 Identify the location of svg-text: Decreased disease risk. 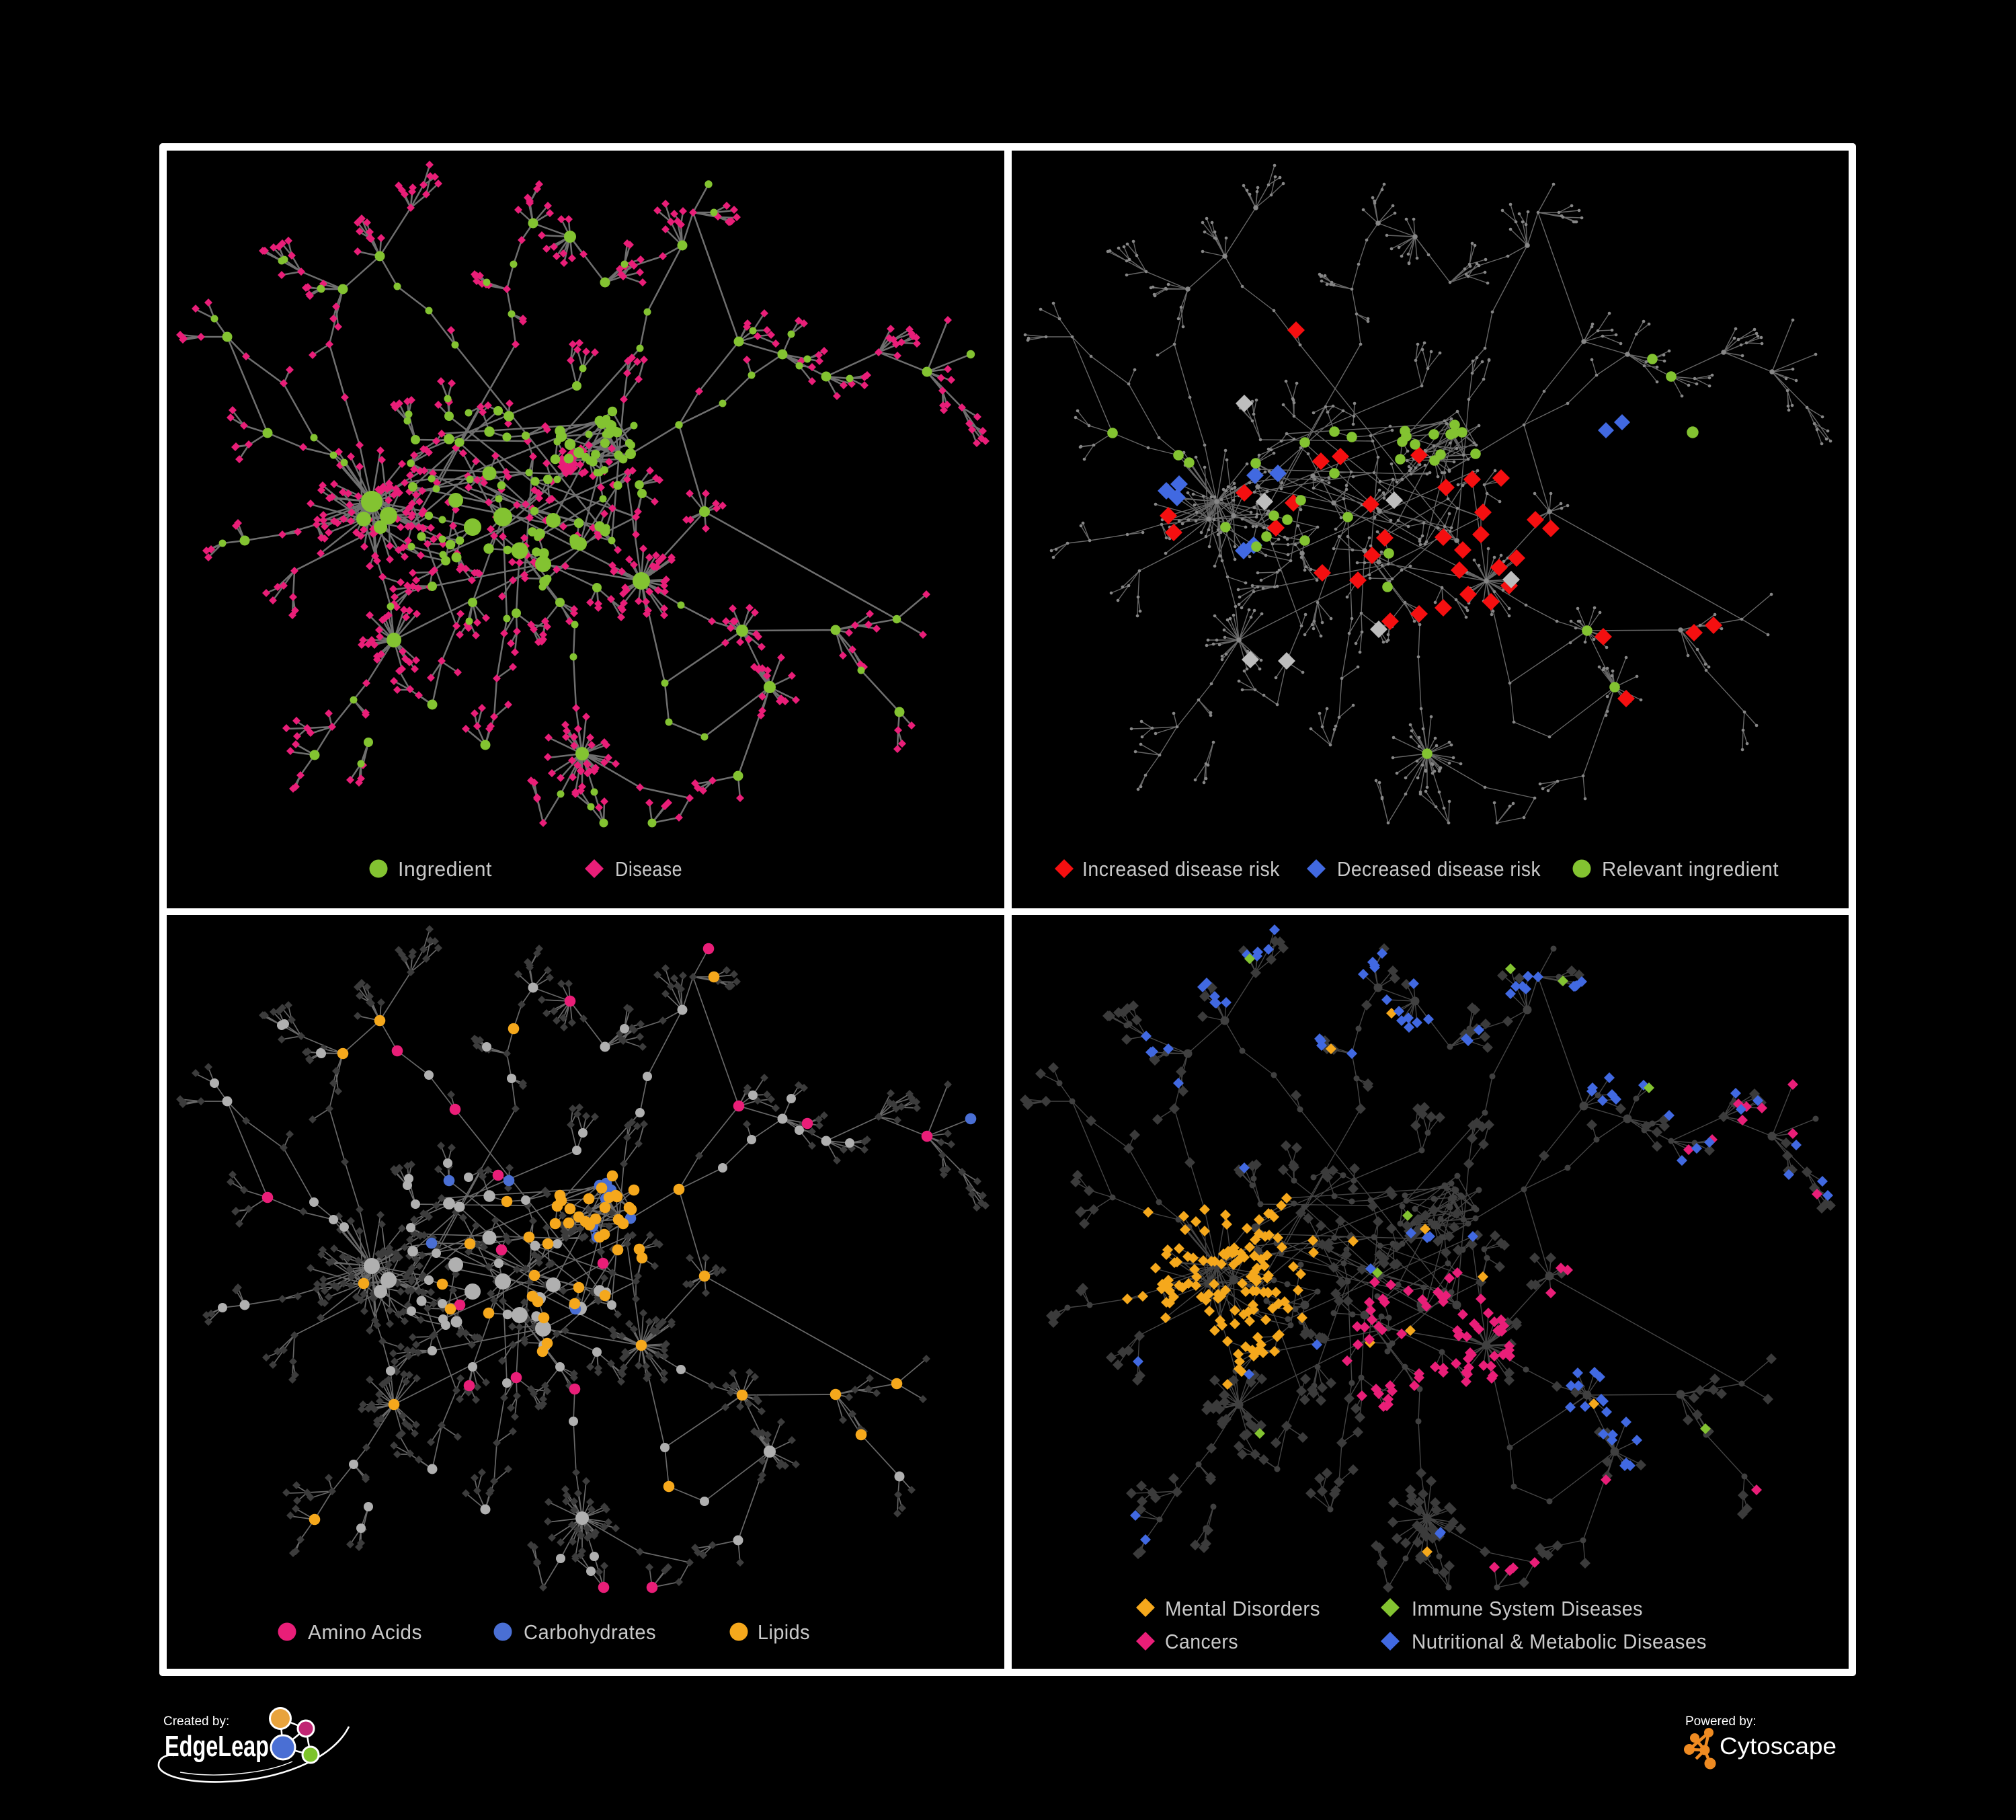
(1439, 869).